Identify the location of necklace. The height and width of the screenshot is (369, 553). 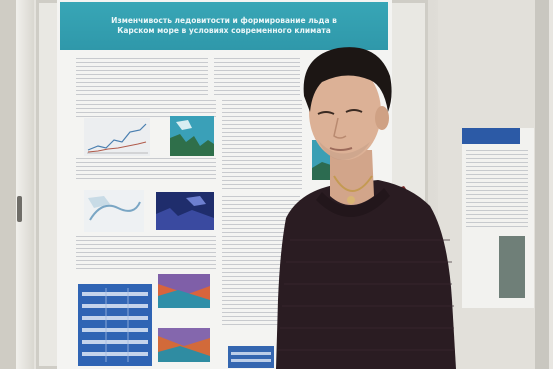
(353, 183).